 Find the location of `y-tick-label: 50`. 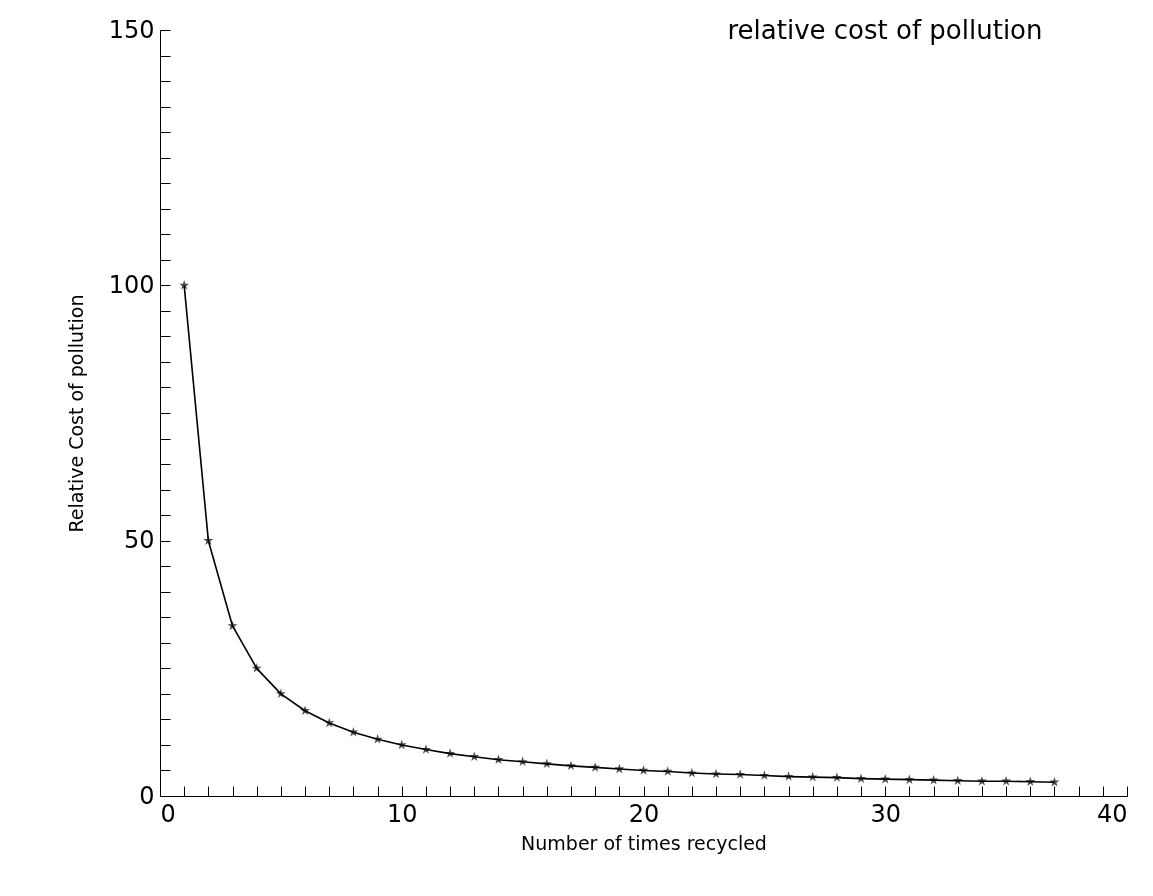

y-tick-label: 50 is located at coordinates (139, 540).